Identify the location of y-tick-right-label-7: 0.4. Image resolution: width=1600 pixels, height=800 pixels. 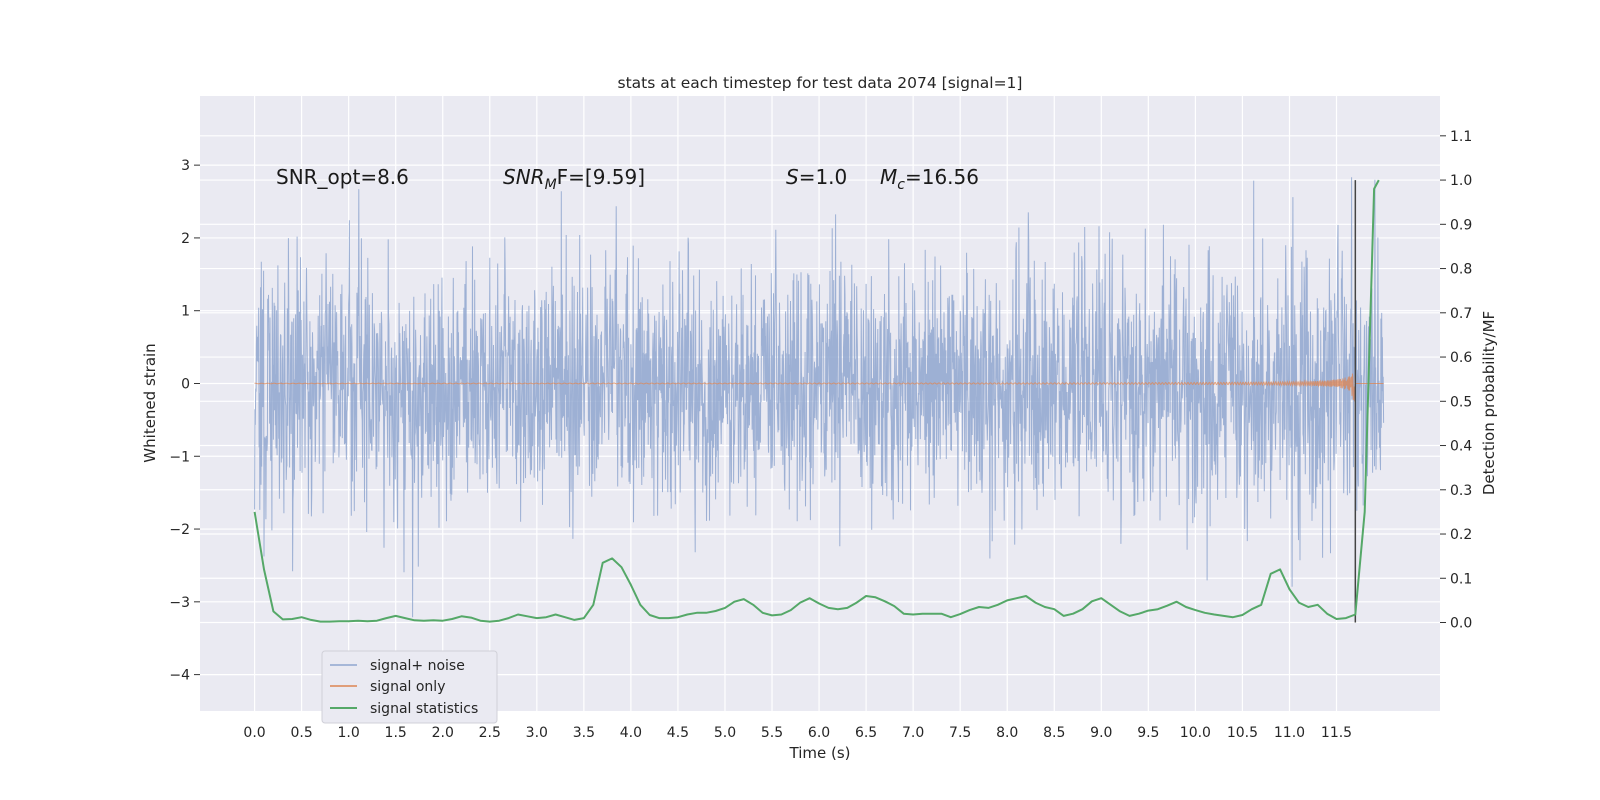
(1461, 447).